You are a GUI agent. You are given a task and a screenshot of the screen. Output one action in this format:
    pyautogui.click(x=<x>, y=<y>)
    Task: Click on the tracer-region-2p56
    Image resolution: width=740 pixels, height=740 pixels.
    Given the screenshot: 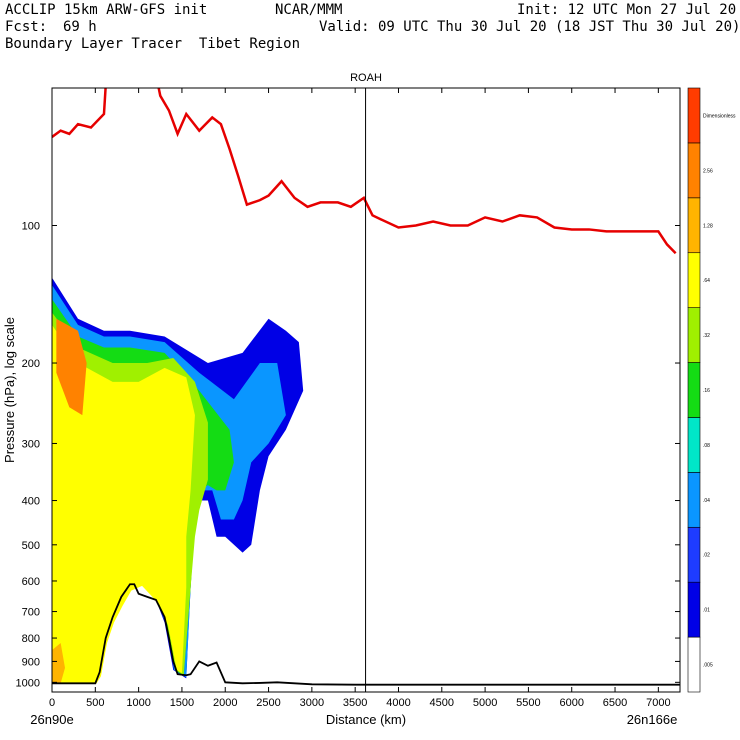 What is the action you would take?
    pyautogui.click(x=71, y=367)
    